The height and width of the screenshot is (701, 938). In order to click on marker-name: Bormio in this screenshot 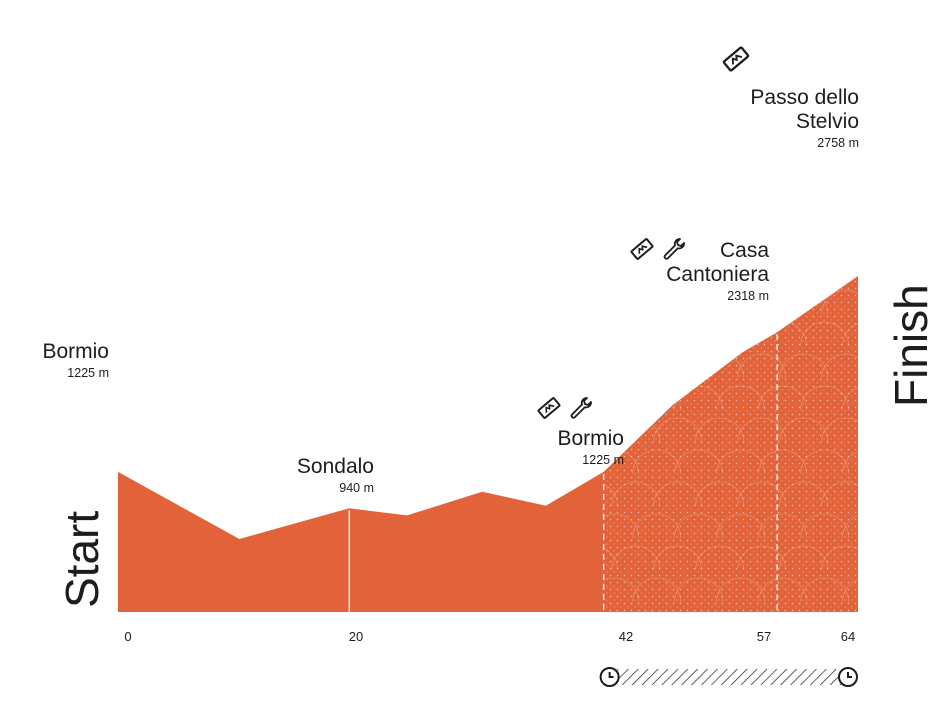, I will do `click(590, 438)`.